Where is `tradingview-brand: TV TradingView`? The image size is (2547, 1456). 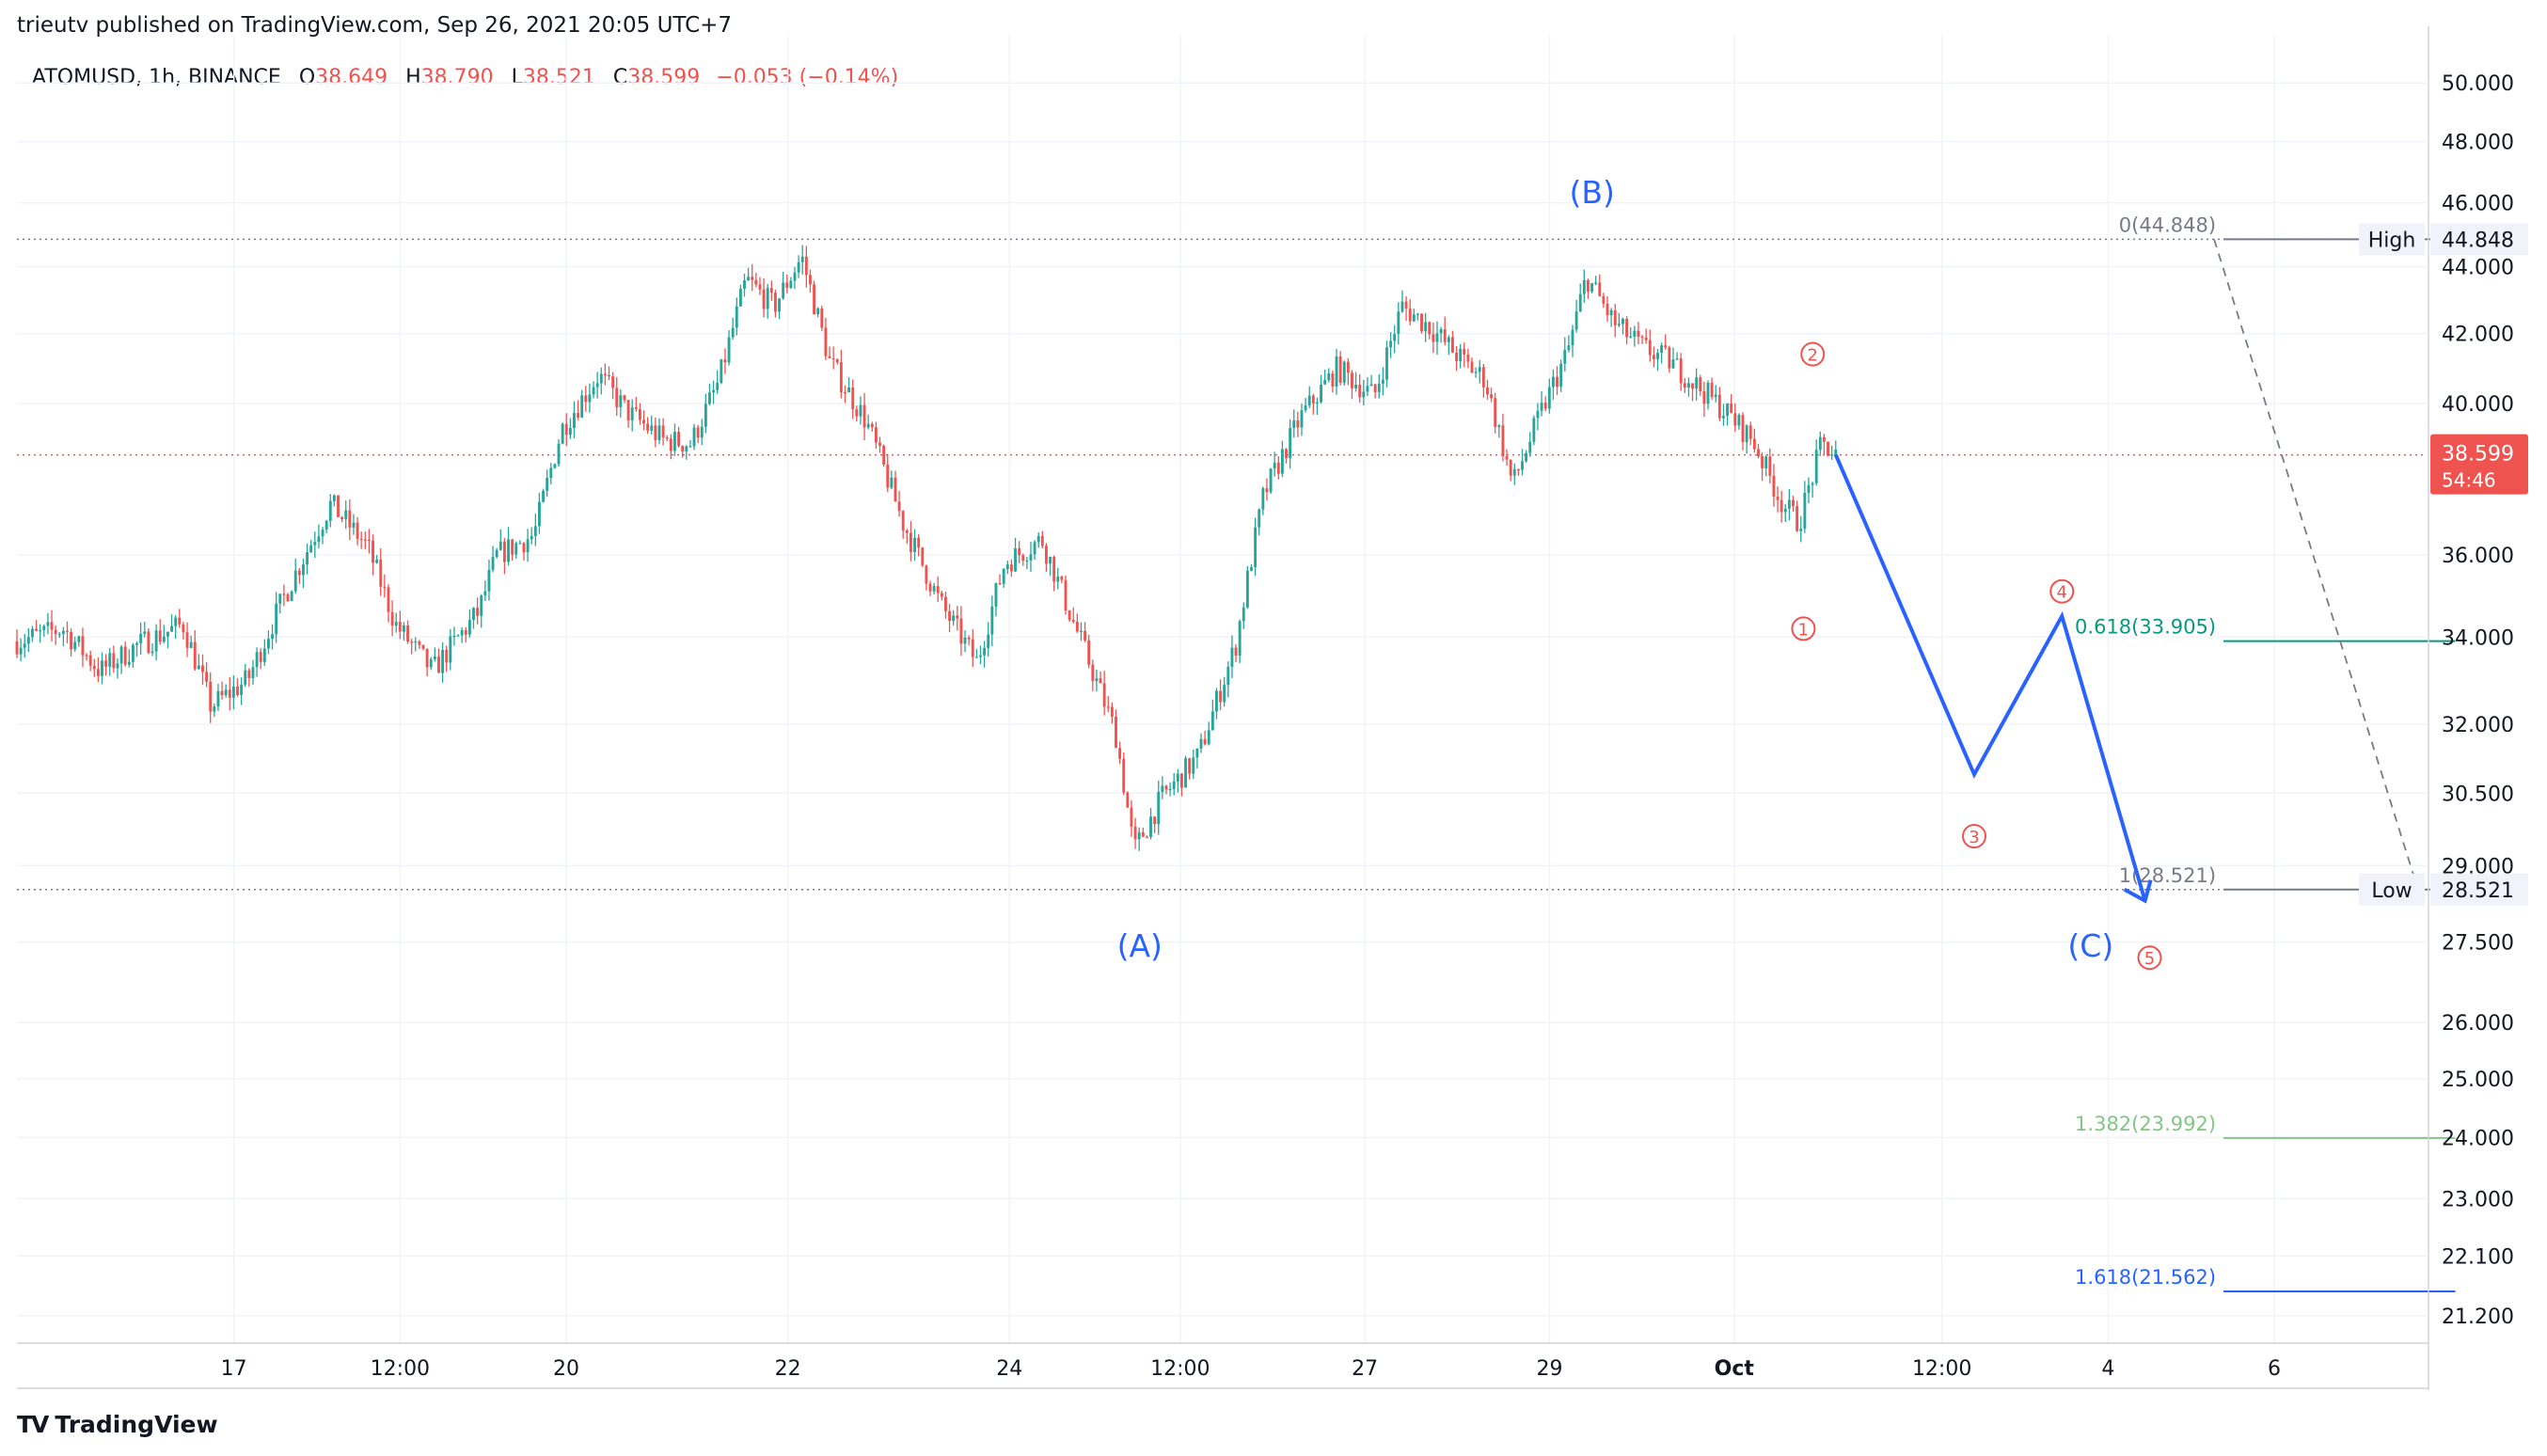
tradingview-brand: TV TradingView is located at coordinates (118, 1424).